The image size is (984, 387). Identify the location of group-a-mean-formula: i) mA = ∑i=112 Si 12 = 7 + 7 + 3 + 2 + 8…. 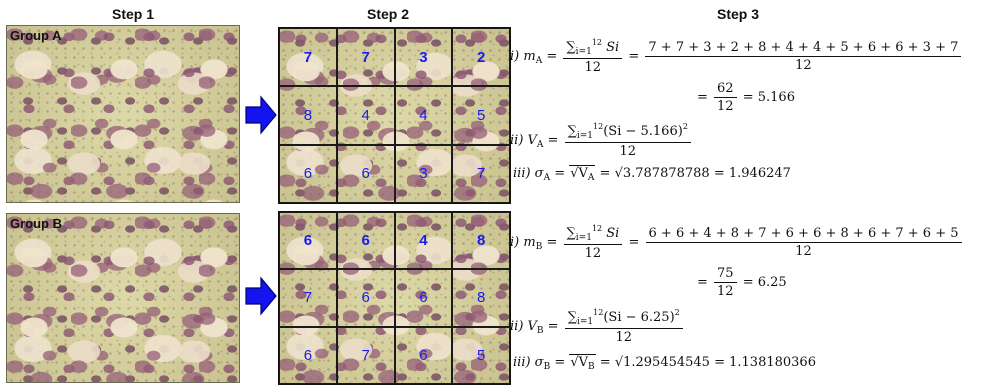
(736, 56).